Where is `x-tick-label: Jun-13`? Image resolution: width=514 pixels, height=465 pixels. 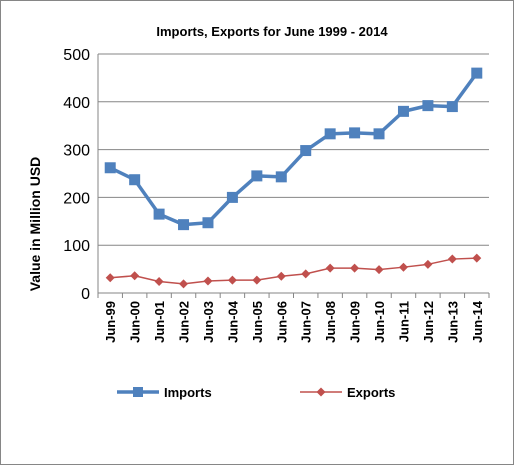 x-tick-label: Jun-13 is located at coordinates (452, 322).